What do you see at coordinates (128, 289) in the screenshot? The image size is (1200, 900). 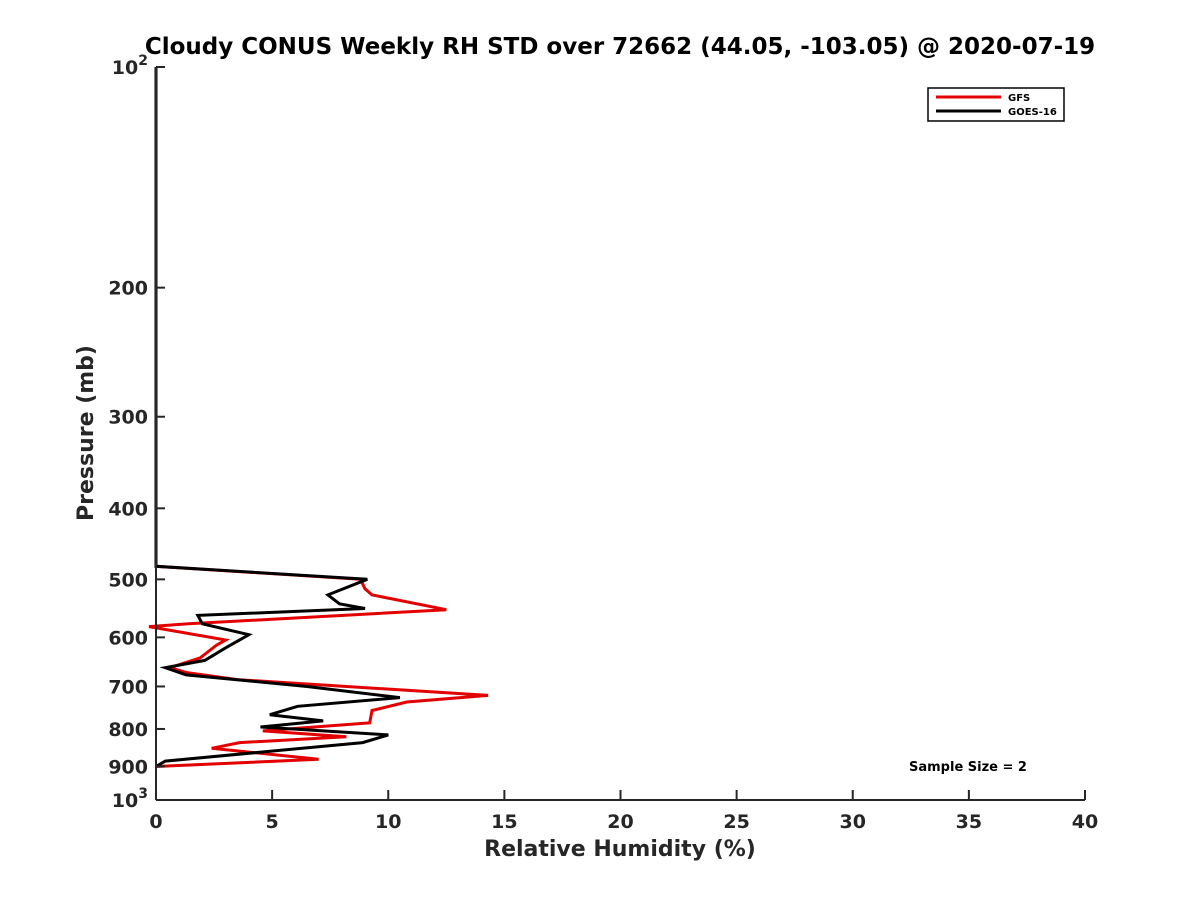 I see `y-tick-label: 200` at bounding box center [128, 289].